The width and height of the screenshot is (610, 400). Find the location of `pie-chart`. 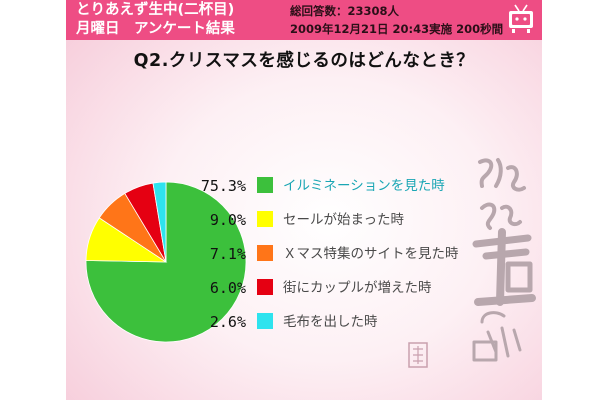

pie-chart is located at coordinates (166, 262).